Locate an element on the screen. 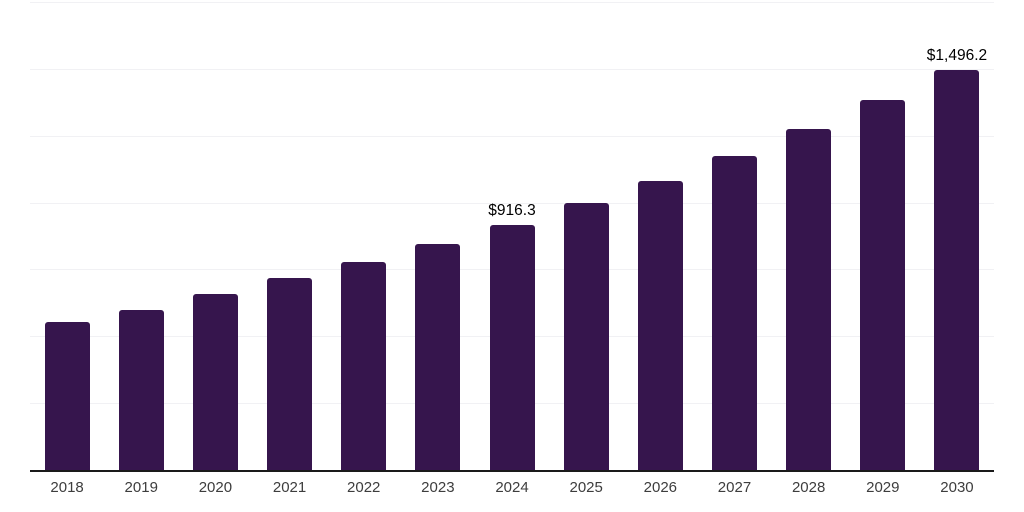 Image resolution: width=1024 pixels, height=512 pixels. bar-slot-2025 is located at coordinates (586, 236).